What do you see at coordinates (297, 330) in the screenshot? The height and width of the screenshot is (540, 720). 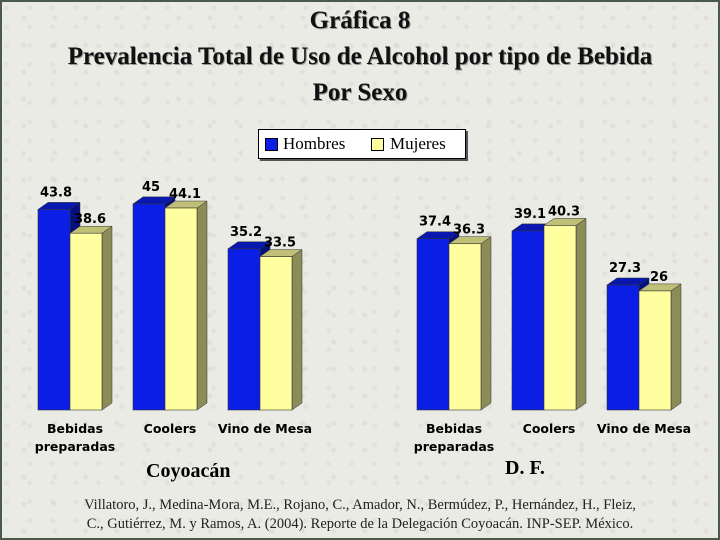 I see `bar-coyoacan-mujeres-2-side` at bounding box center [297, 330].